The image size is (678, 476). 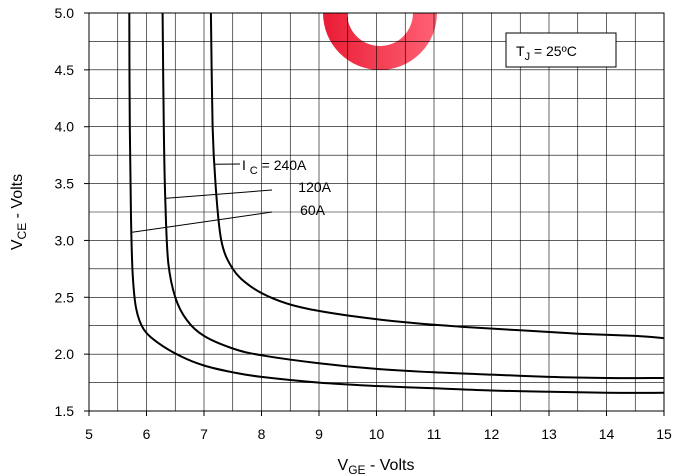 What do you see at coordinates (376, 466) in the screenshot?
I see `x-axis-title: VGE - Volts` at bounding box center [376, 466].